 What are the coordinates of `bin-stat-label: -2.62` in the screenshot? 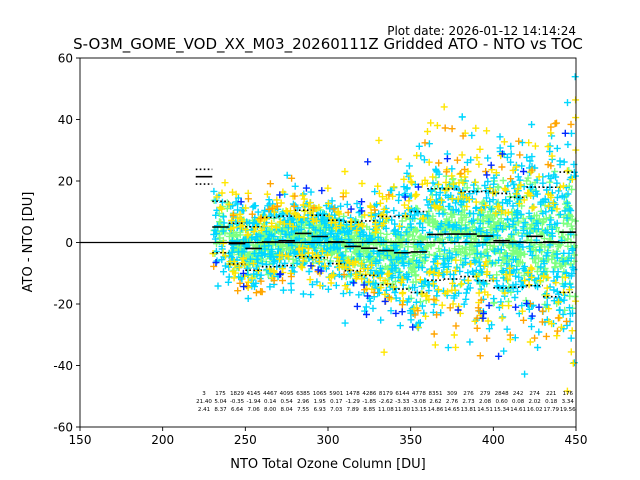 It's located at (386, 402).